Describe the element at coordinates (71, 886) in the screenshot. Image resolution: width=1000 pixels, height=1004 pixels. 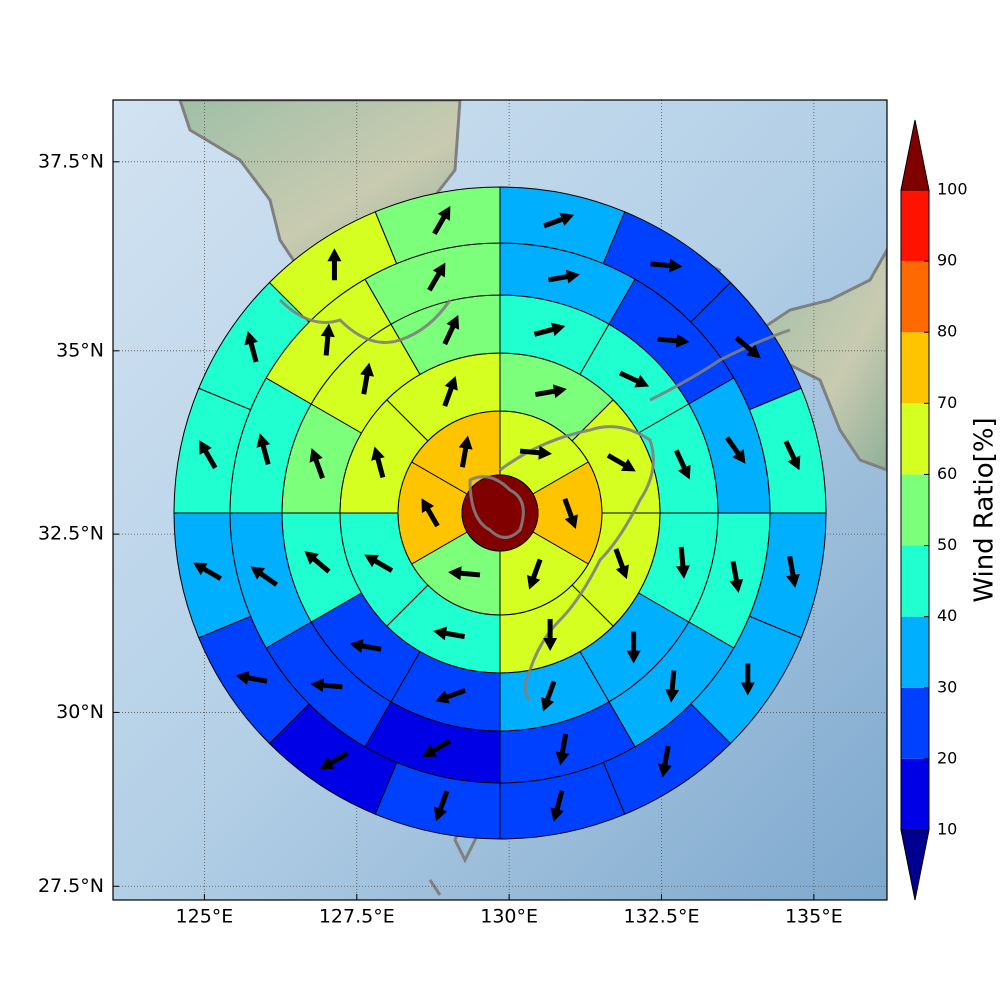
I see `y-tick-label: 27.5°N` at that location.